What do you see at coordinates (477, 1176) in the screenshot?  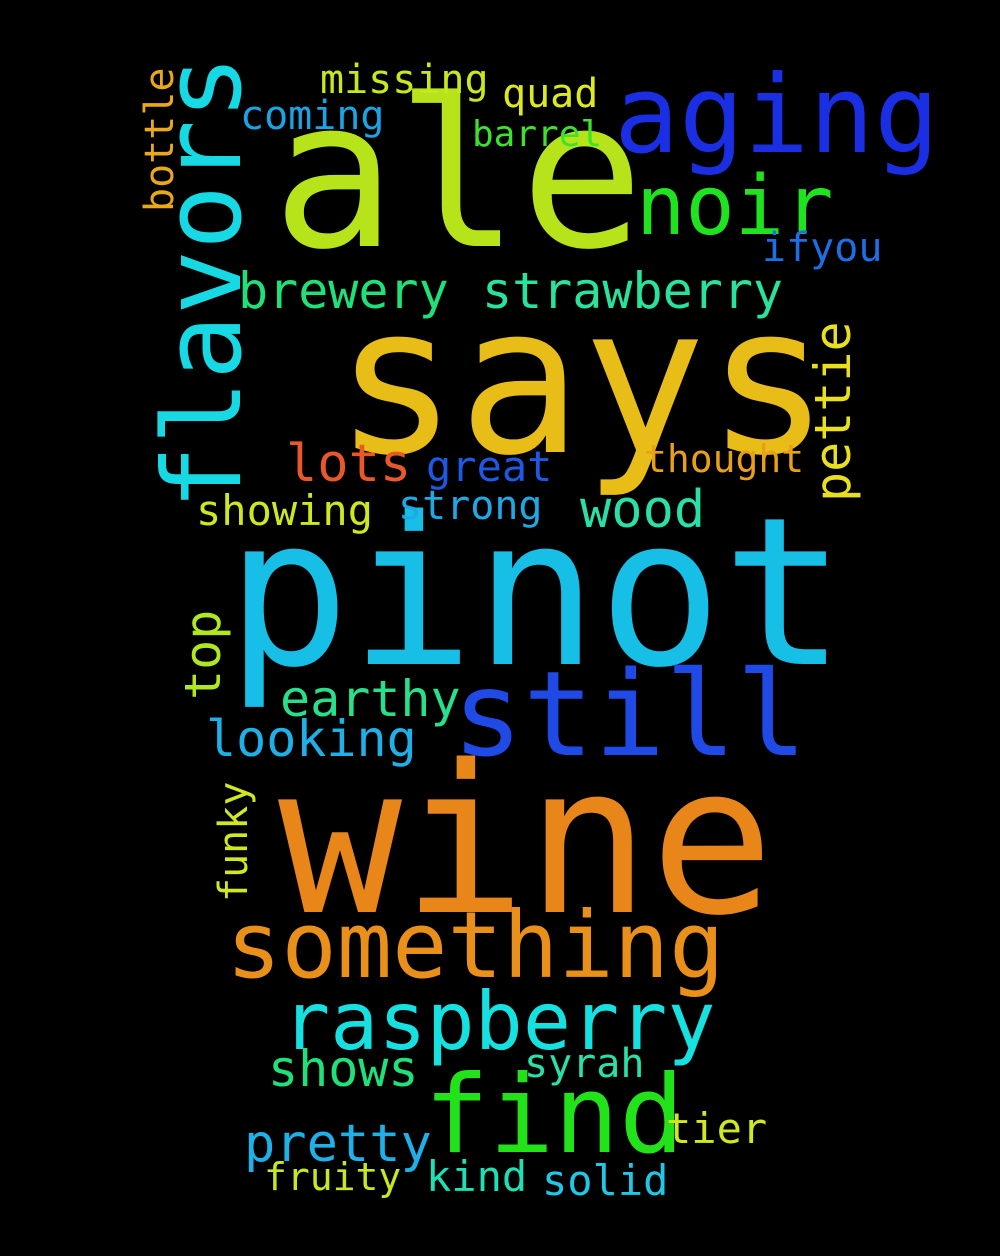 I see `word-kind: kind` at bounding box center [477, 1176].